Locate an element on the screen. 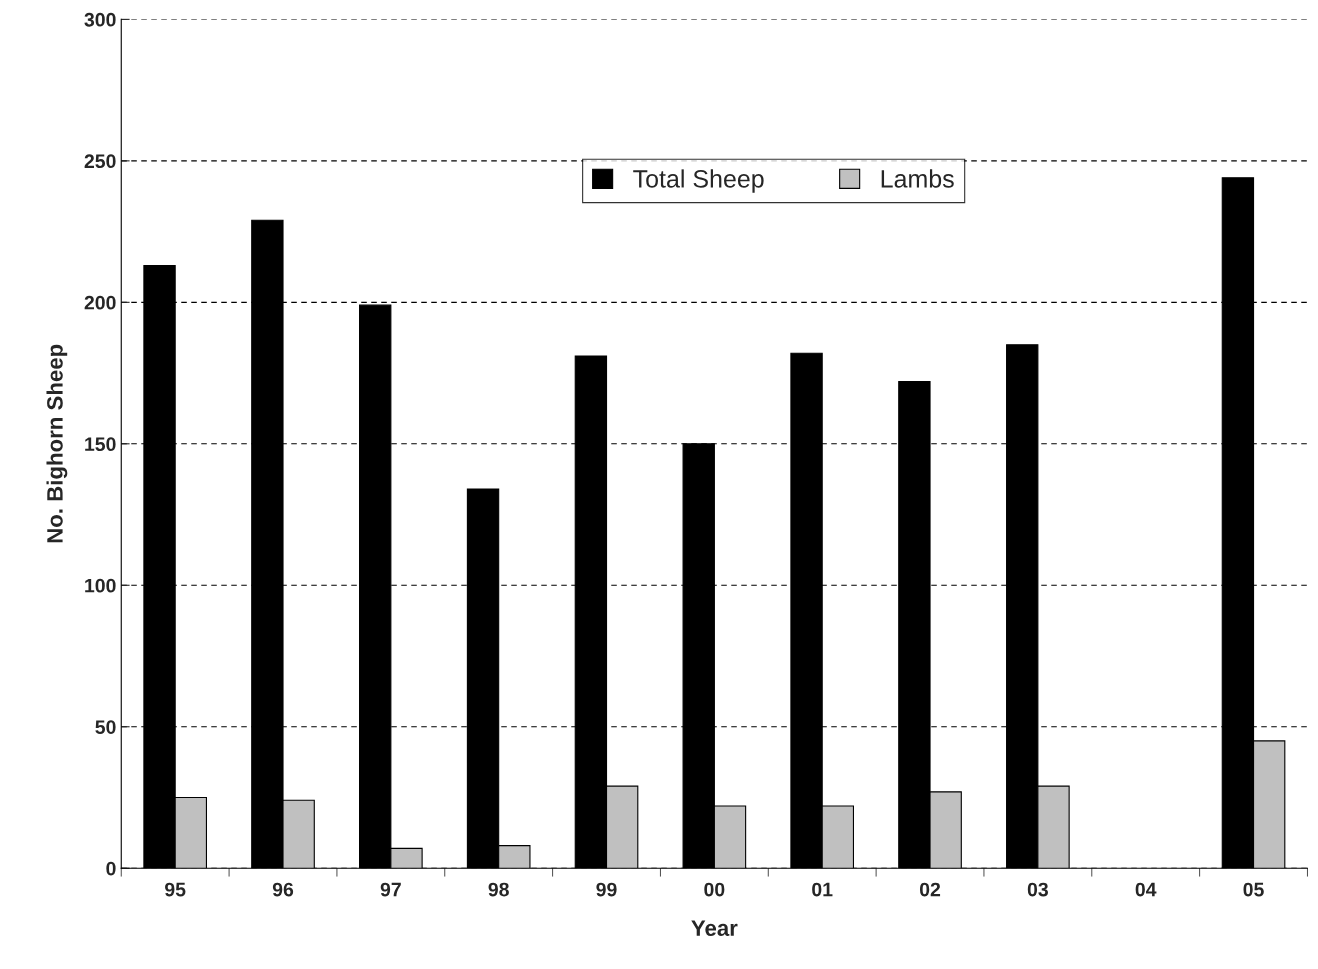 Image resolution: width=1318 pixels, height=969 pixels. legend-label: Lambs is located at coordinates (917, 178).